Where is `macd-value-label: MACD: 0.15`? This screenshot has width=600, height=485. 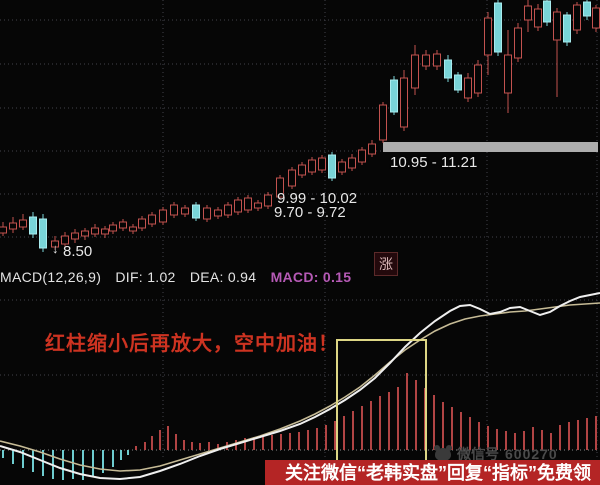 macd-value-label: MACD: 0.15 is located at coordinates (311, 277).